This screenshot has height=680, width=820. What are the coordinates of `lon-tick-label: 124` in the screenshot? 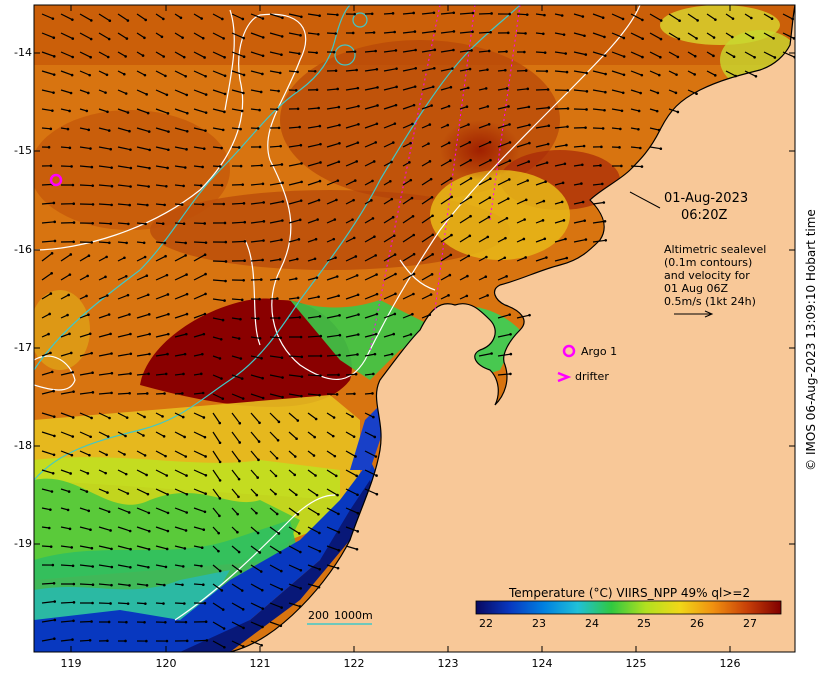 It's located at (542, 663).